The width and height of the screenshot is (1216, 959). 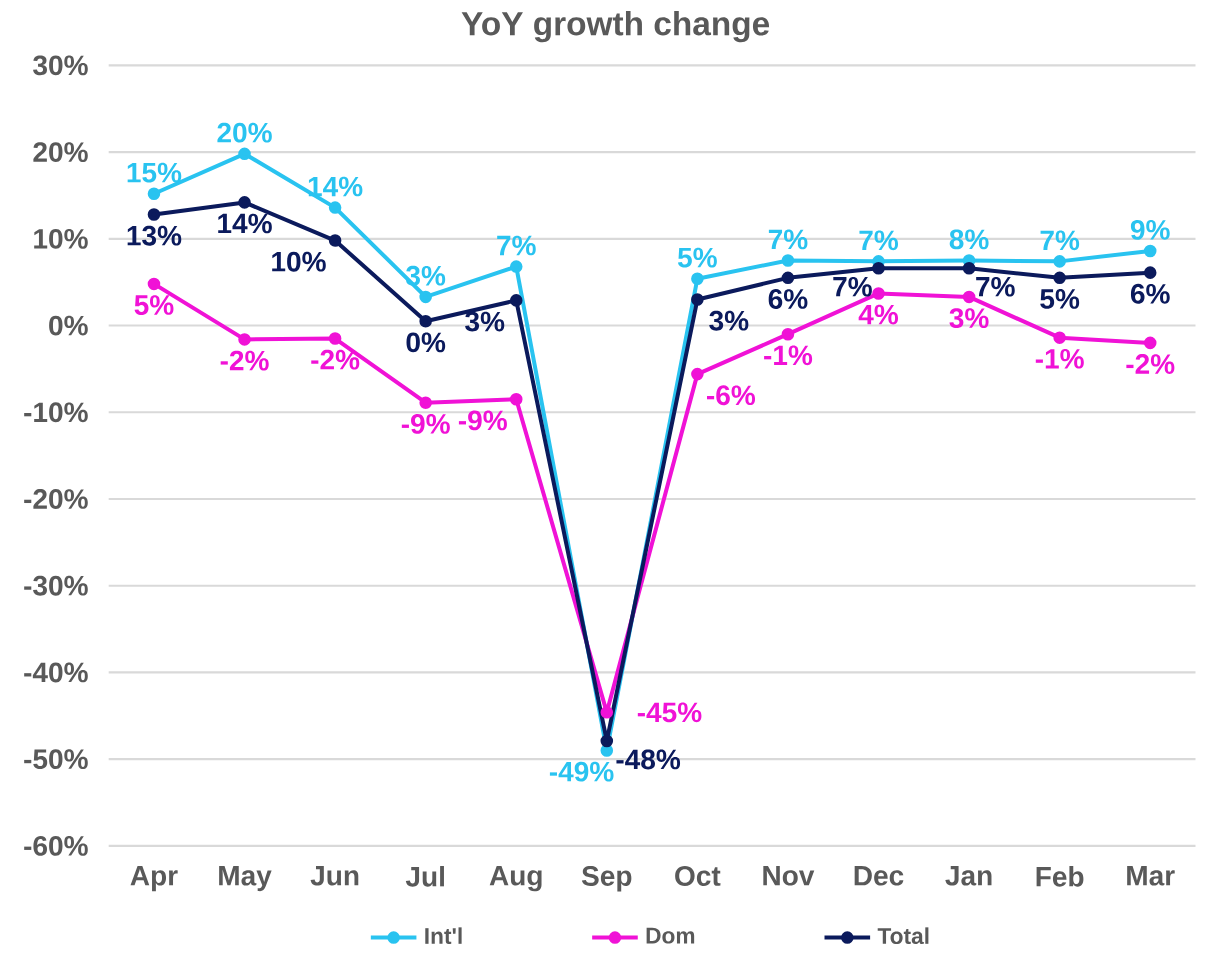 I want to click on x-tick-label: Jun, so click(x=334, y=876).